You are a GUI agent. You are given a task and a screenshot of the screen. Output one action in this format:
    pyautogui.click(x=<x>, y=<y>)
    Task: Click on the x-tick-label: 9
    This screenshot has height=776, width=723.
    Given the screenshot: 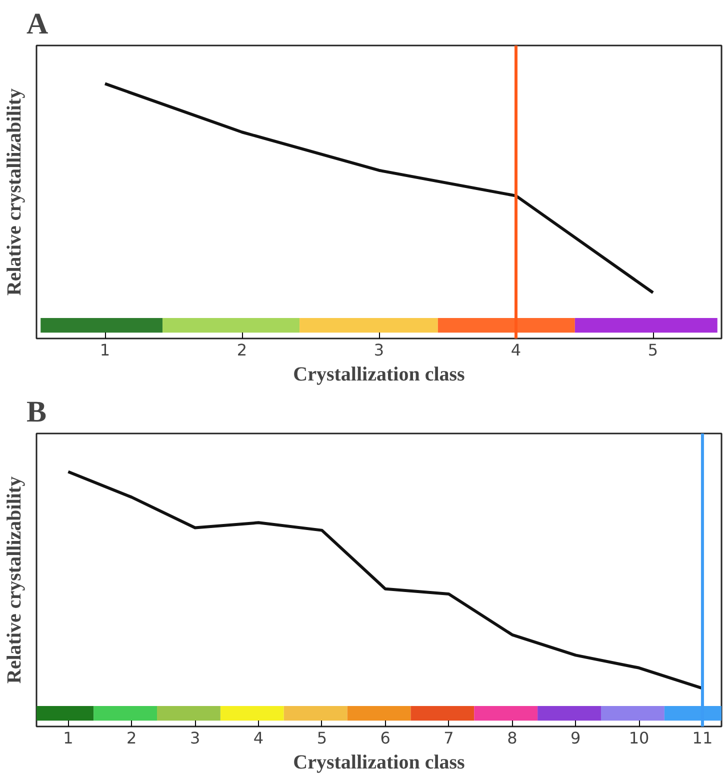 What is the action you would take?
    pyautogui.click(x=575, y=738)
    